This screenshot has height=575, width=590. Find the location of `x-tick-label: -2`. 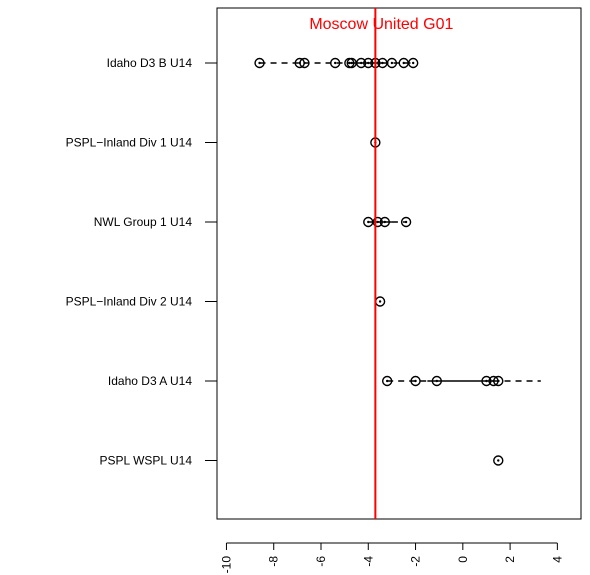

x-tick-label: -2 is located at coordinates (416, 561).